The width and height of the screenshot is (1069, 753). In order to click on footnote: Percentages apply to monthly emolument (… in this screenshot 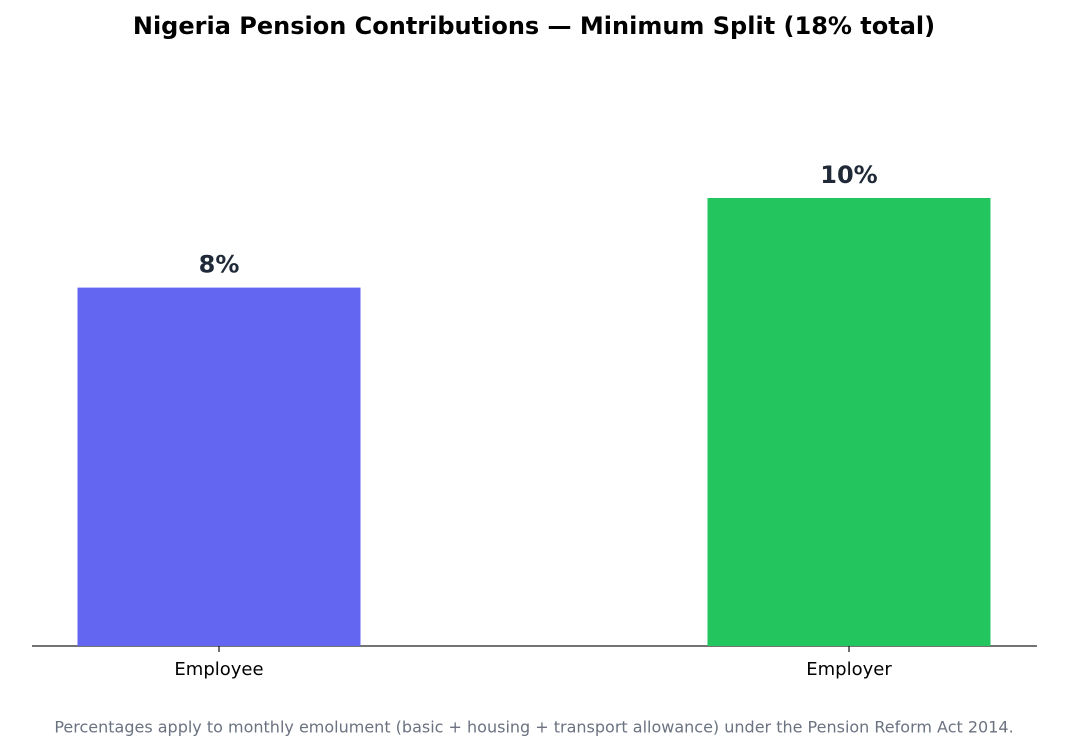, I will do `click(533, 727)`.